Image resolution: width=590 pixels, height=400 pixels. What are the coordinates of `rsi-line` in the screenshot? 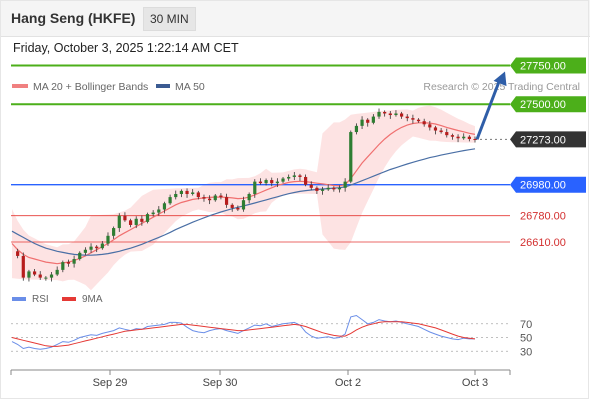 It's located at (243, 332).